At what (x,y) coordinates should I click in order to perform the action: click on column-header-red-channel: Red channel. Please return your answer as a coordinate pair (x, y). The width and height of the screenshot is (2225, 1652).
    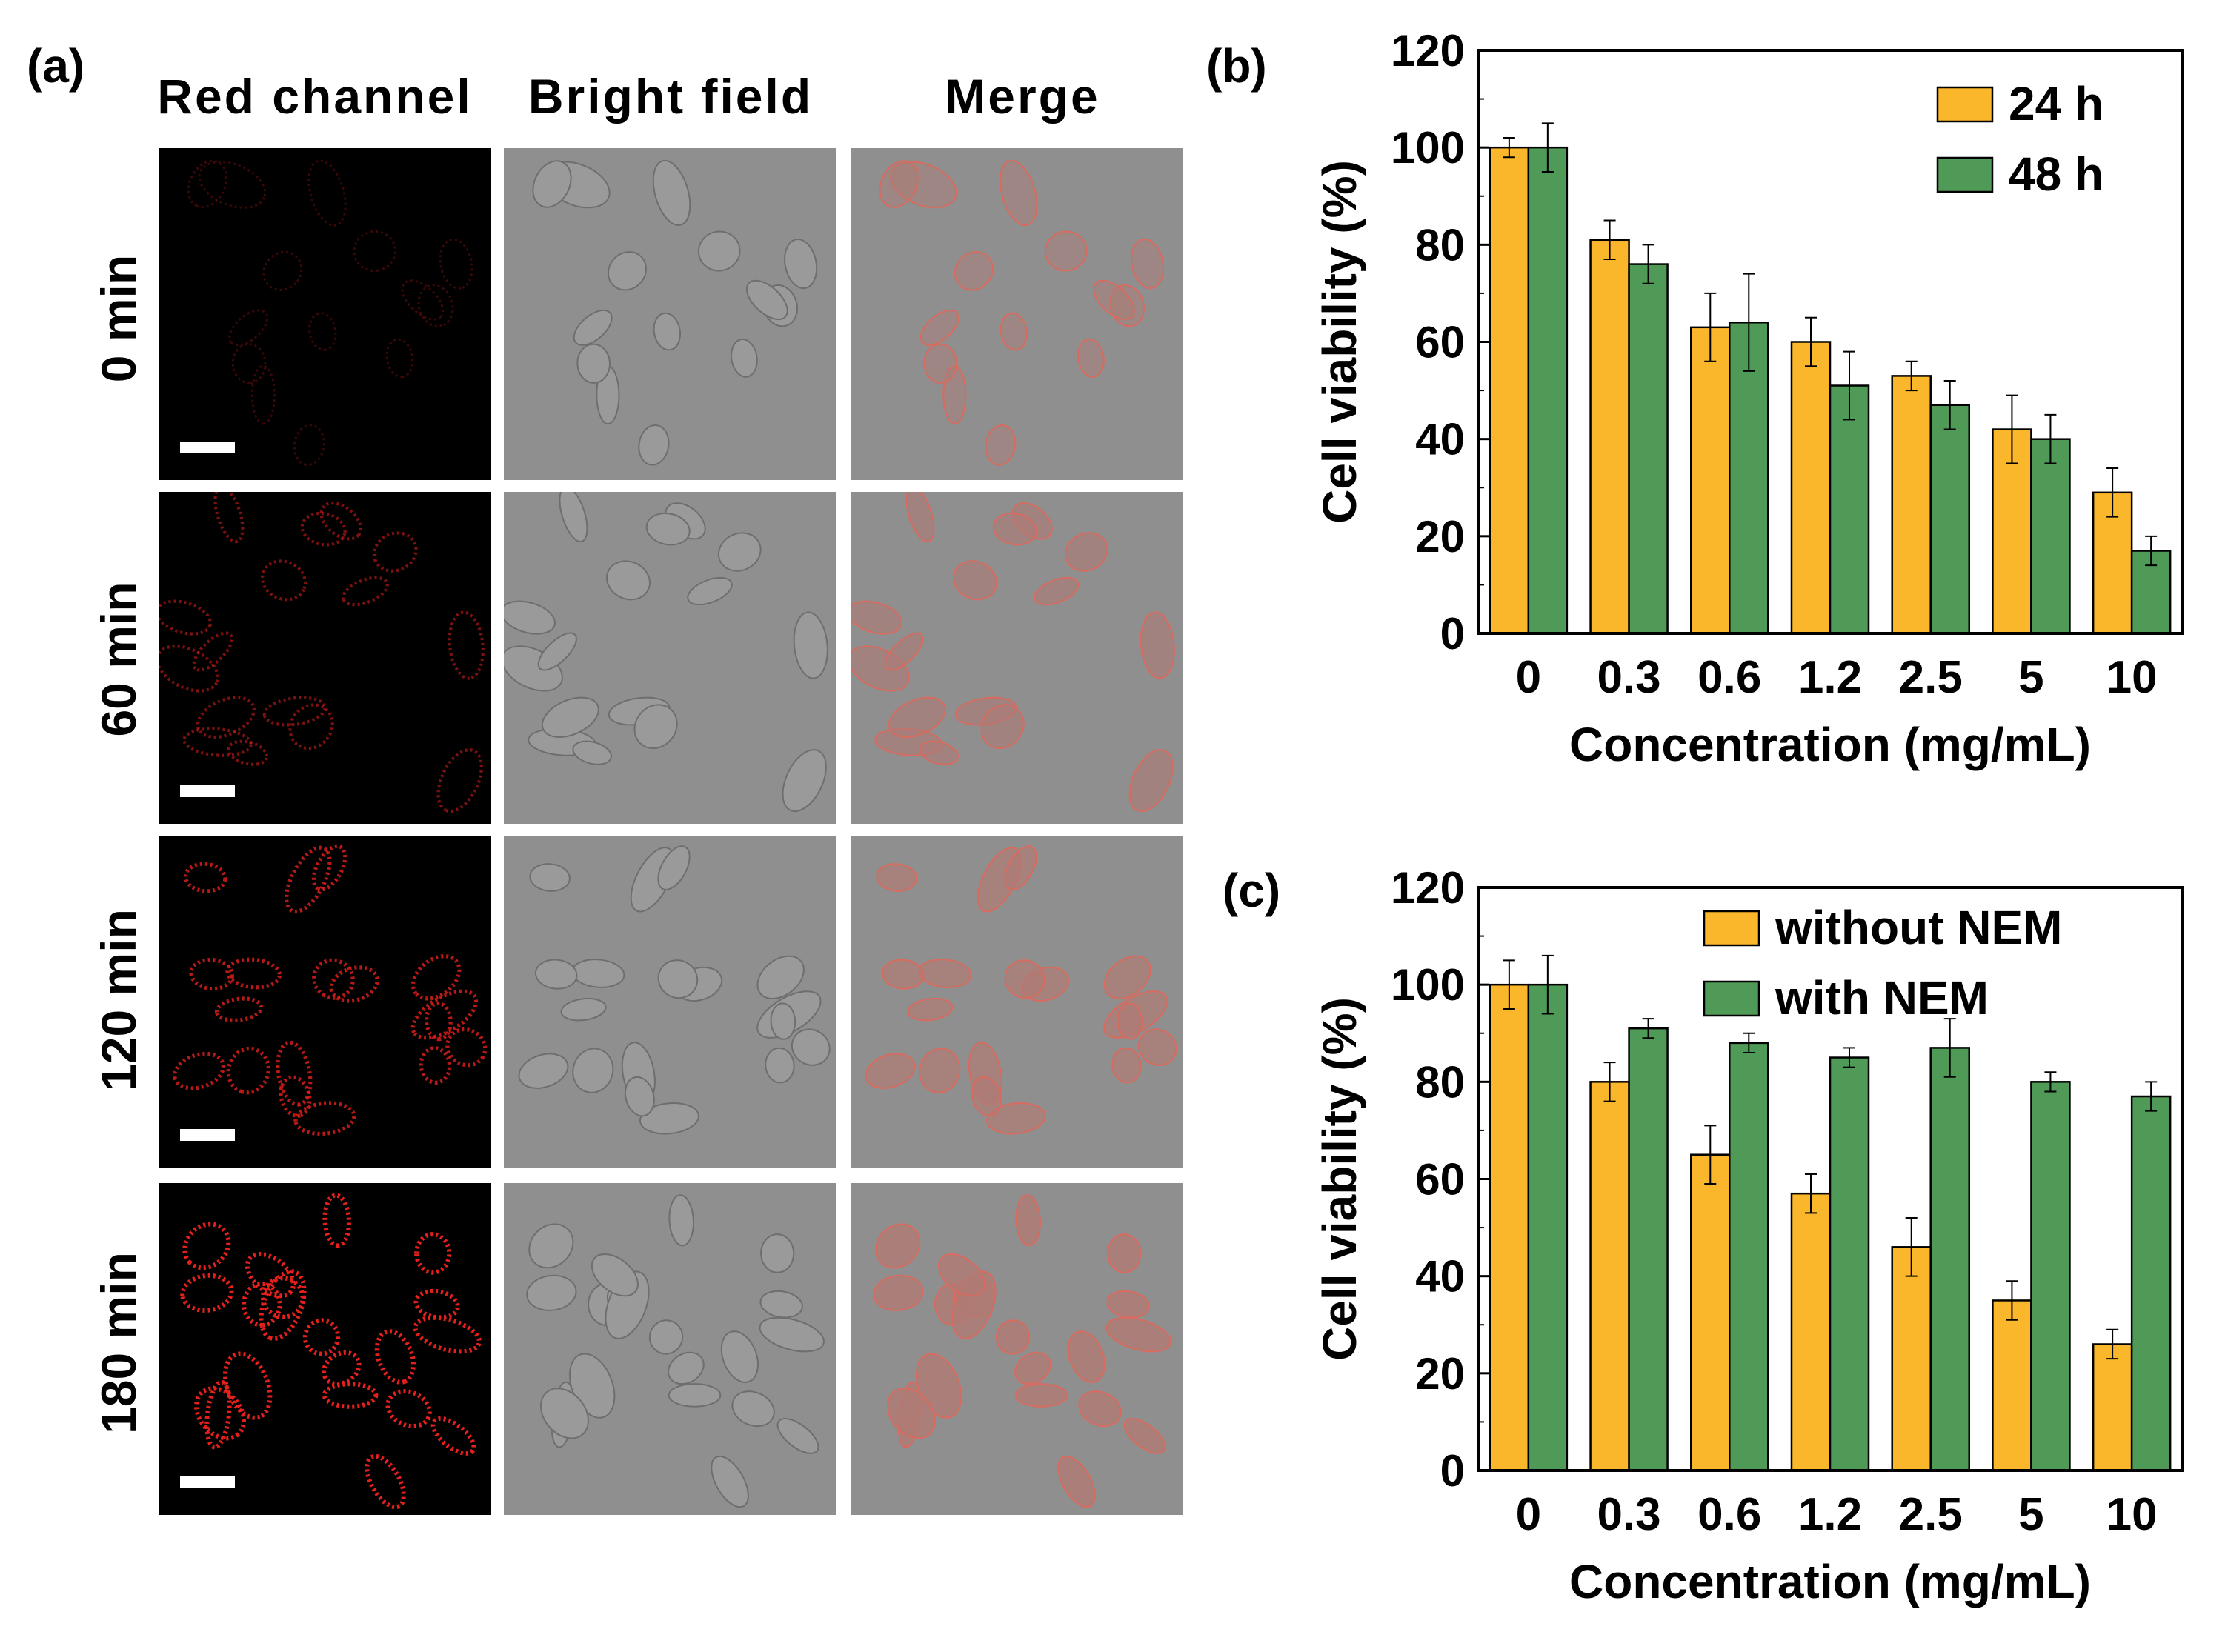
    Looking at the image, I should click on (315, 96).